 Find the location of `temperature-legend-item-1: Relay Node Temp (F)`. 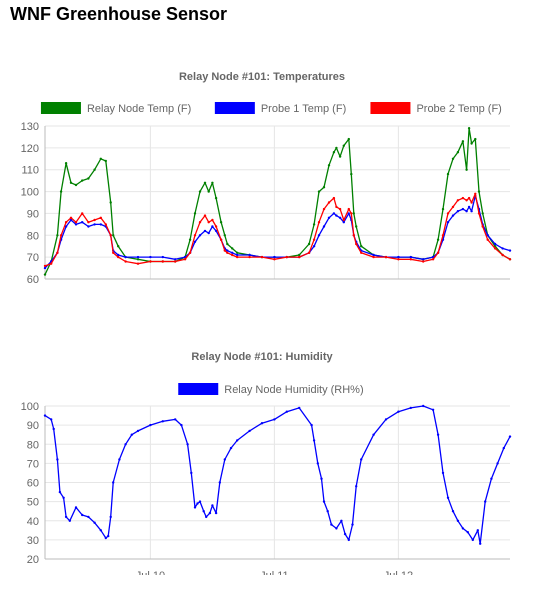

temperature-legend-item-1: Relay Node Temp (F) is located at coordinates (115, 108).